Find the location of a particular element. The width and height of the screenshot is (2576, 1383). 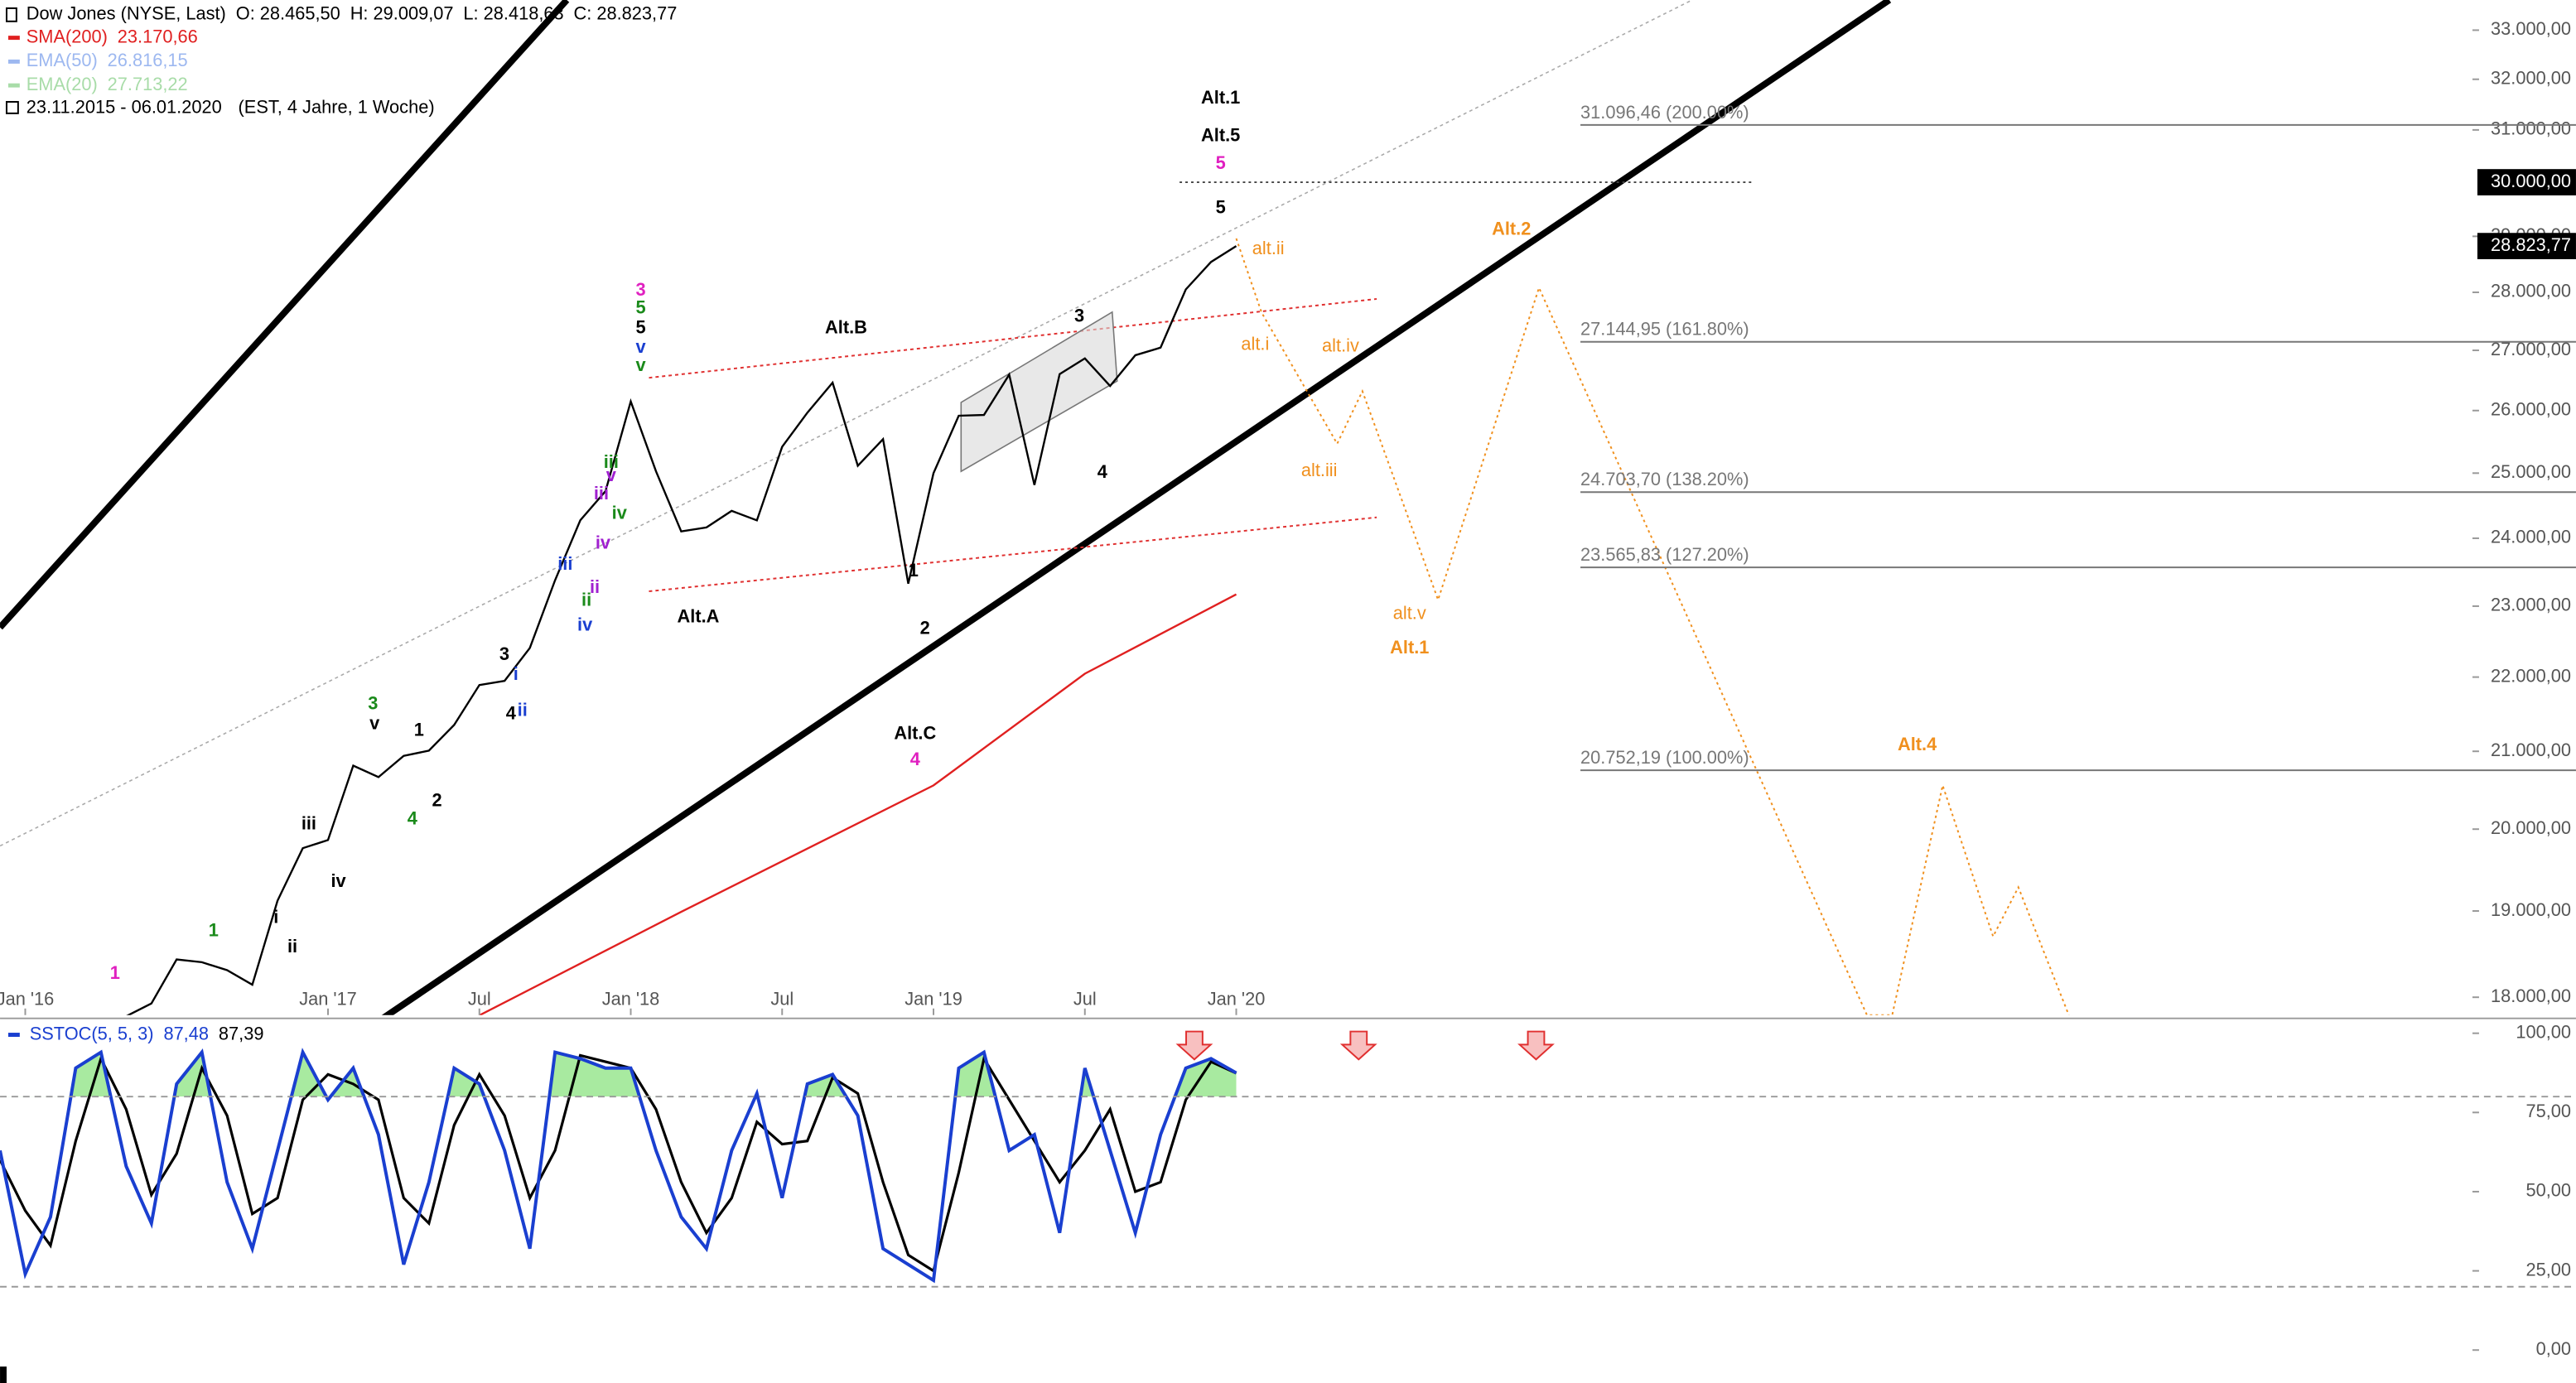

wave-label: alt.v is located at coordinates (1410, 613).